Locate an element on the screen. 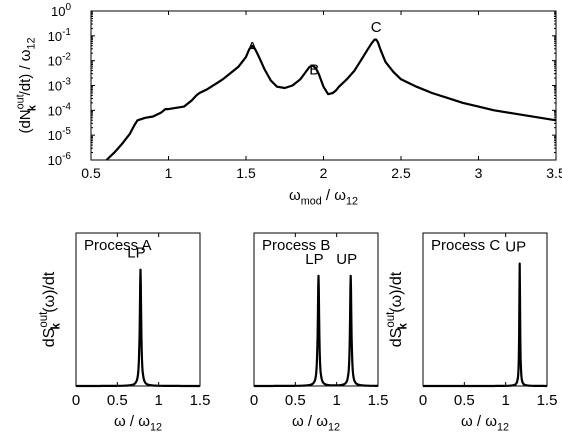 Image resolution: width=562 pixels, height=433 pixels. main-y-tick-label: 10⁻⁴ is located at coordinates (60, 109).